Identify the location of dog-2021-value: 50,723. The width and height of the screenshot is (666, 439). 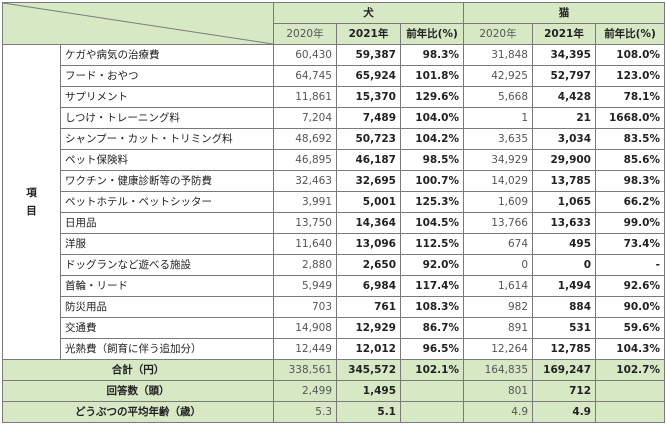
(368, 139).